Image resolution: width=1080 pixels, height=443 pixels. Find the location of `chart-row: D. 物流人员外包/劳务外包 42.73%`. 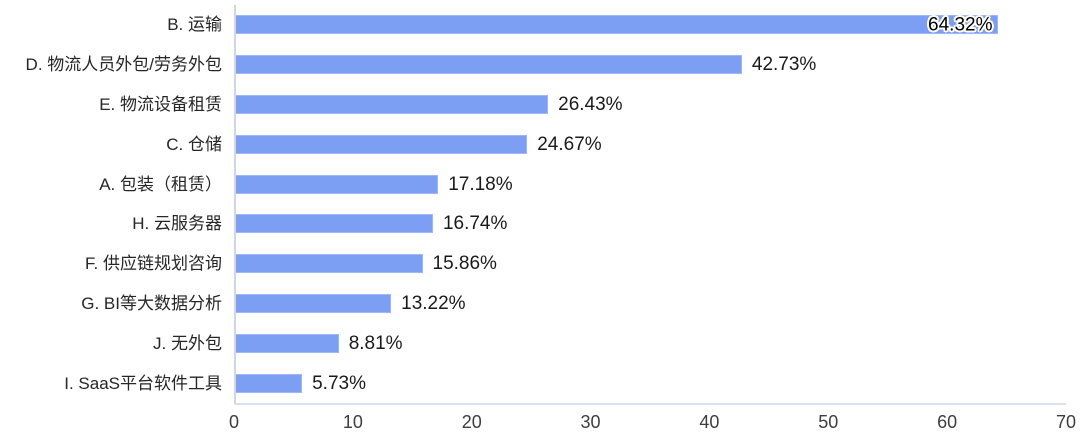

chart-row: D. 物流人员外包/劳务外包 42.73% is located at coordinates (533, 65).